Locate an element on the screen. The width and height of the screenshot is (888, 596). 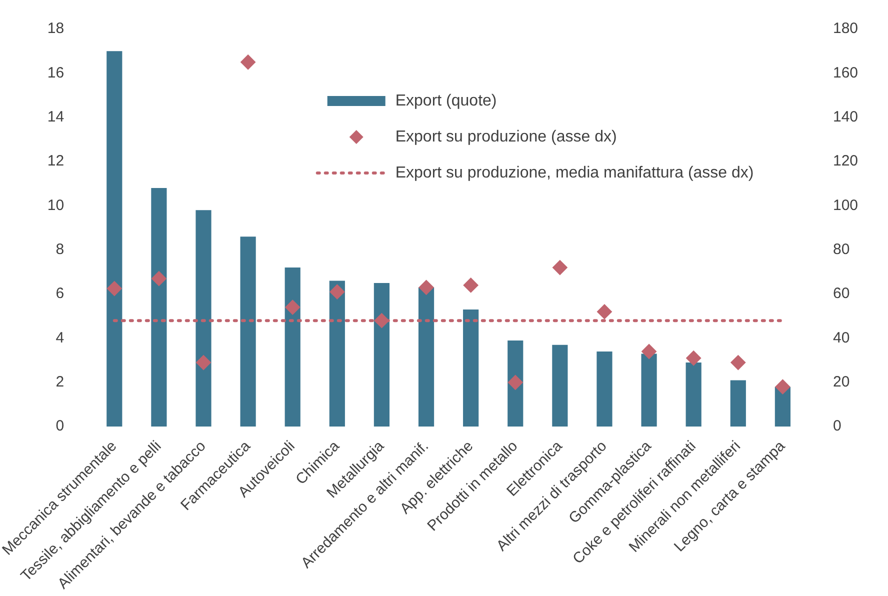
y-tick-label: 16 is located at coordinates (55, 73).